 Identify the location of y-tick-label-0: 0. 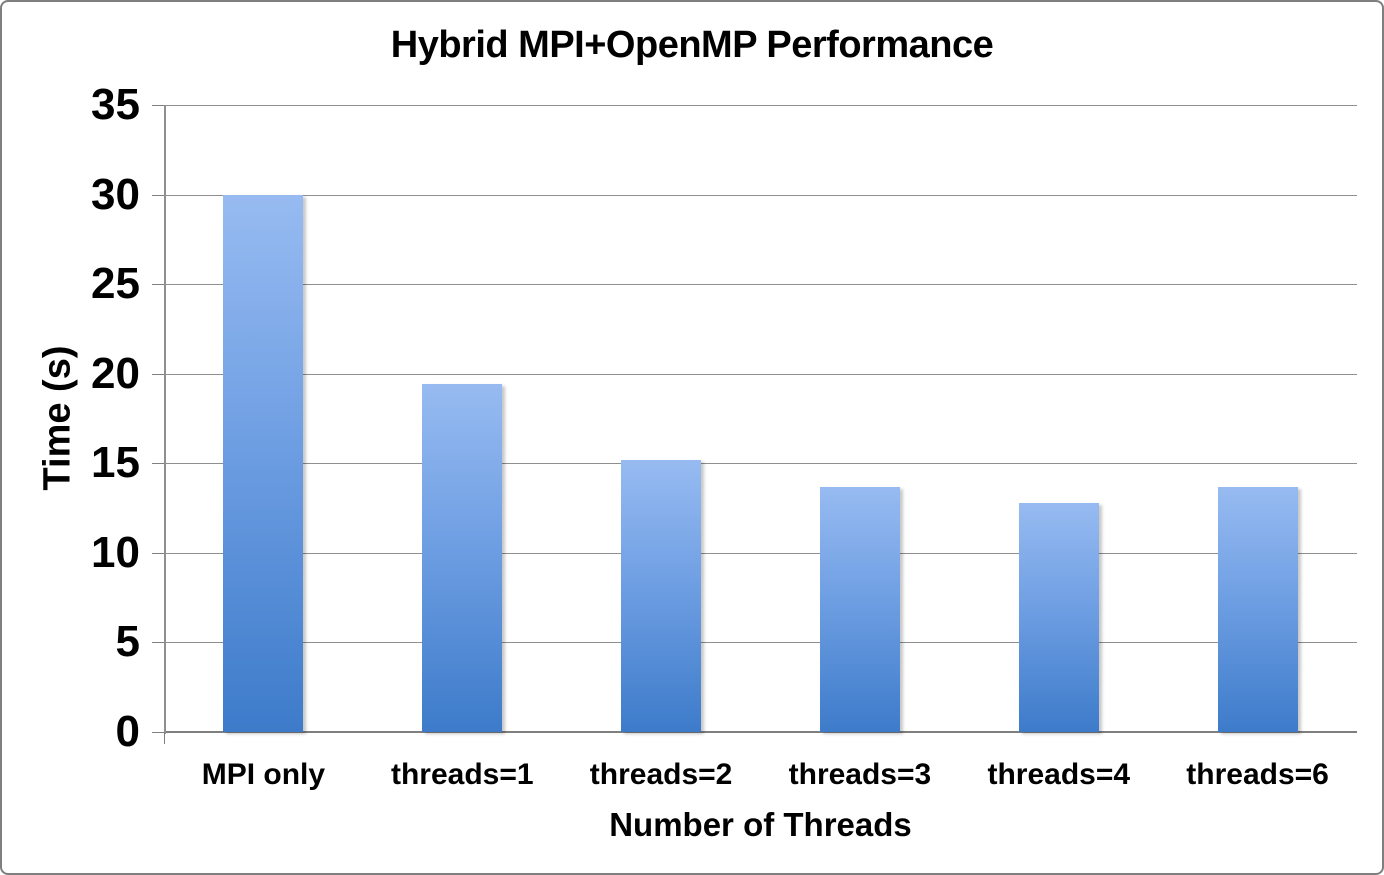
(127, 731).